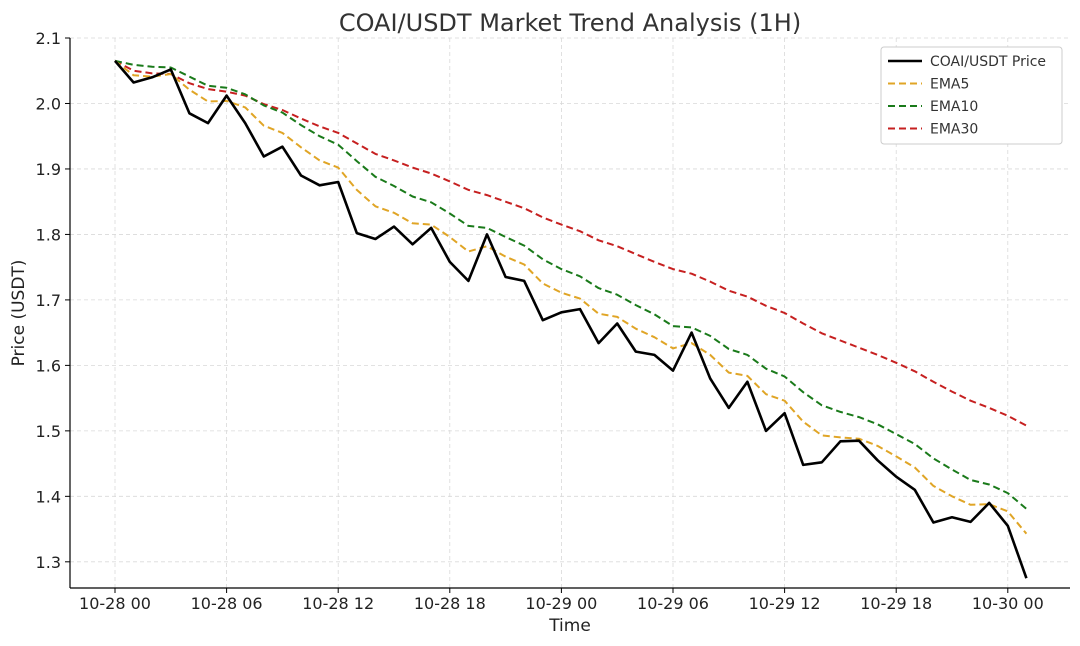 The height and width of the screenshot is (646, 1080). Describe the element at coordinates (48, 234) in the screenshot. I see `y-tick-label: 1.8` at that location.